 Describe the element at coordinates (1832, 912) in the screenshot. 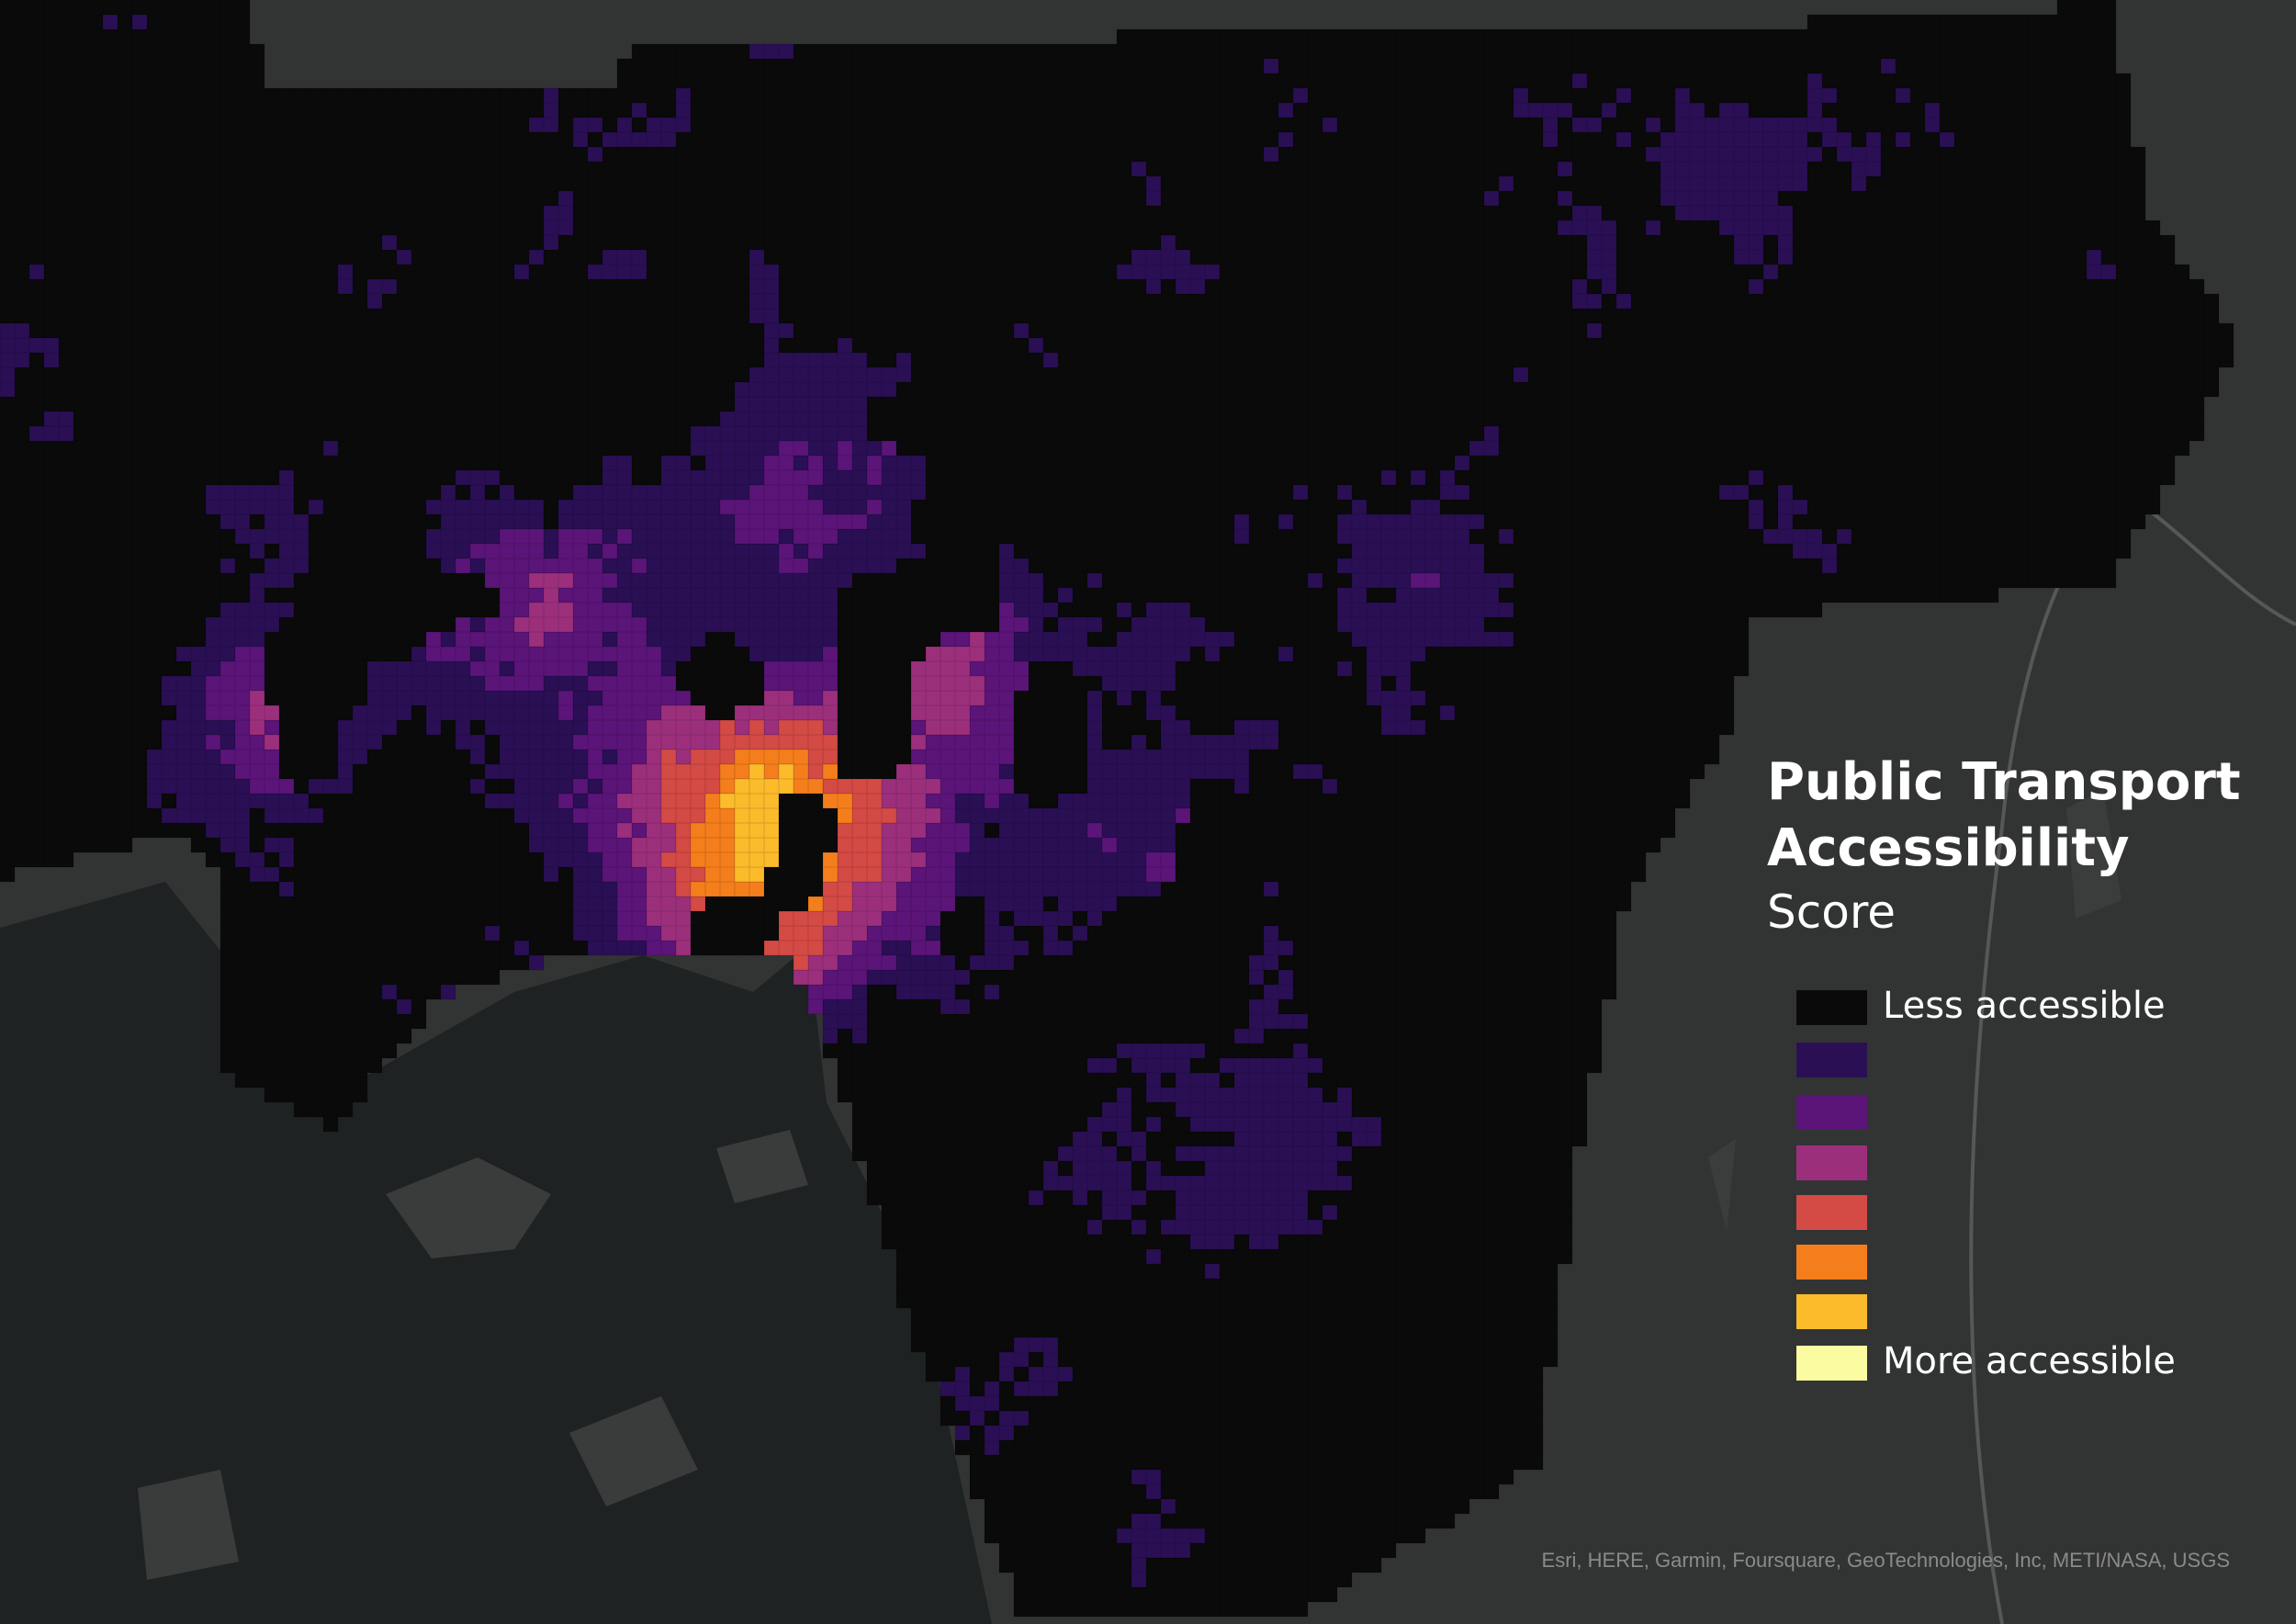

I see `subtitle: Score` at that location.